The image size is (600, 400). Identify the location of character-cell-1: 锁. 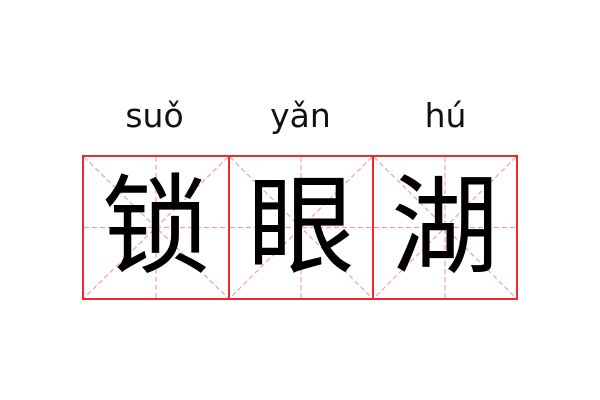
(156, 227).